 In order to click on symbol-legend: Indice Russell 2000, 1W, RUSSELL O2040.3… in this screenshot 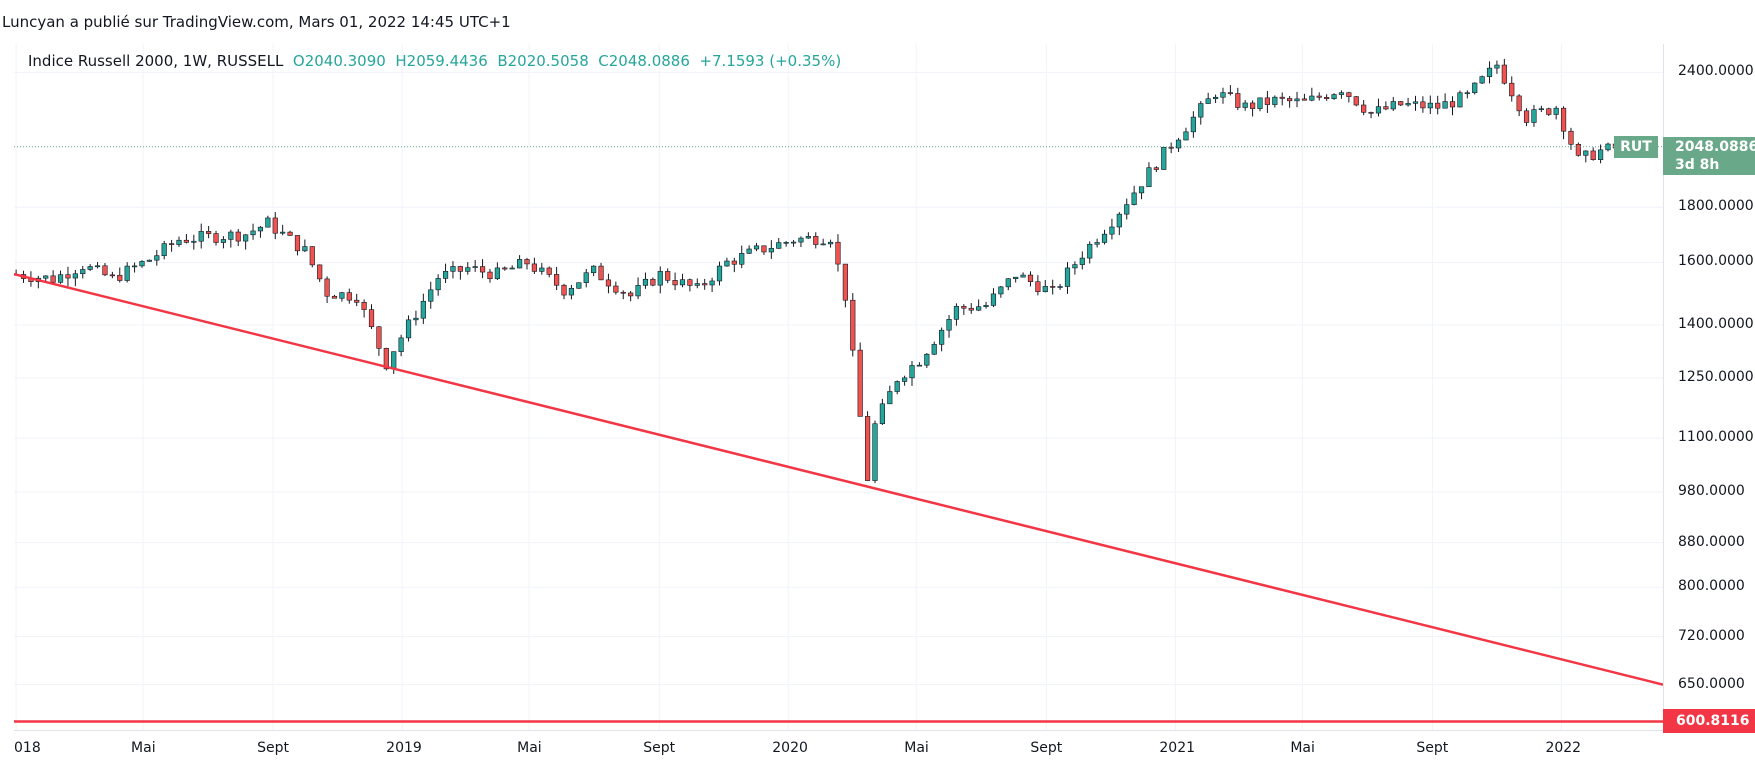, I will do `click(434, 61)`.